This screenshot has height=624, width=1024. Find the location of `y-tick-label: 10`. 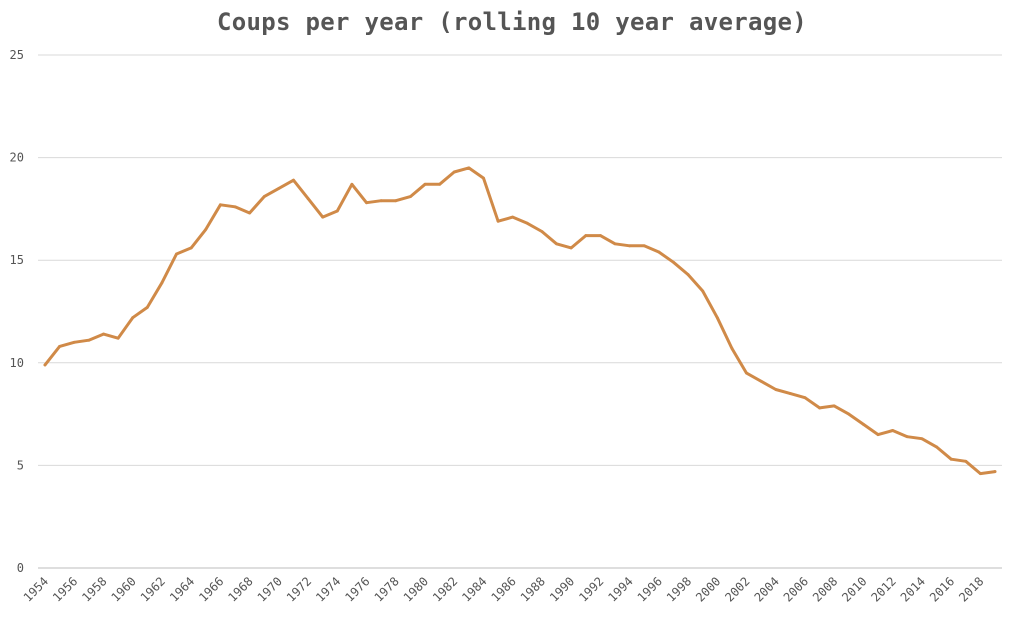

y-tick-label: 10 is located at coordinates (17, 363).